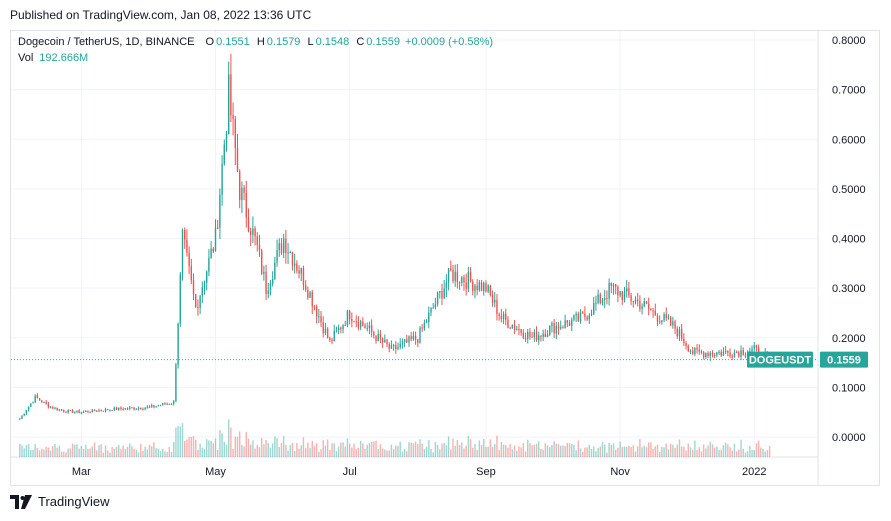  I want to click on legend-high: 0.1579, so click(283, 42).